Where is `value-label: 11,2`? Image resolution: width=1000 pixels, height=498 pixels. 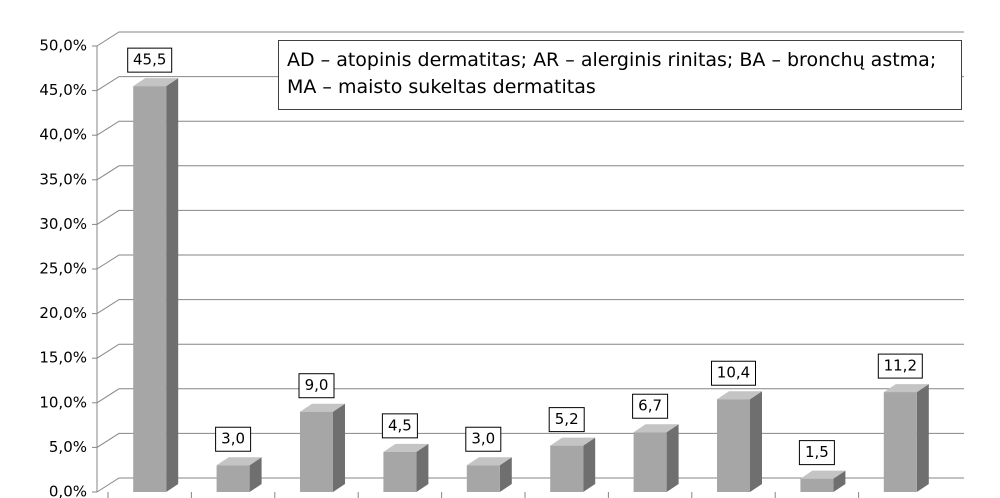
value-label: 11,2 is located at coordinates (900, 366).